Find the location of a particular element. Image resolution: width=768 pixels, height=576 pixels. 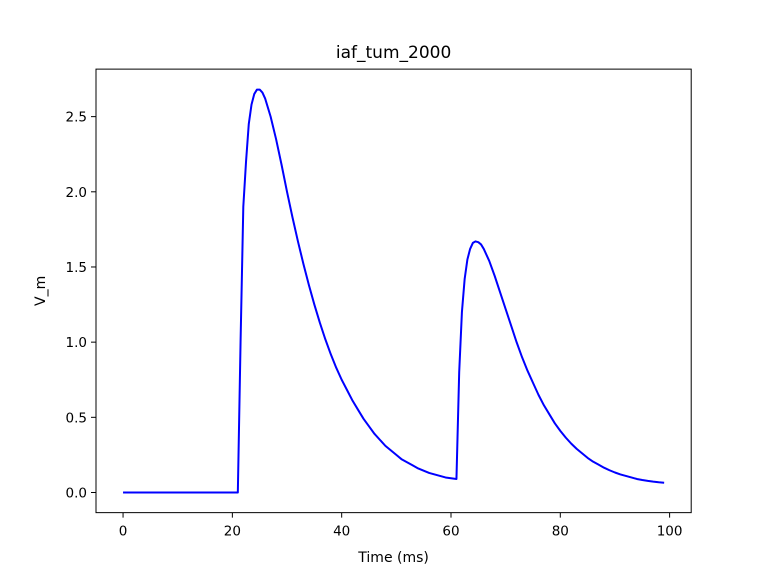

x-tick-label: 0 is located at coordinates (123, 532).